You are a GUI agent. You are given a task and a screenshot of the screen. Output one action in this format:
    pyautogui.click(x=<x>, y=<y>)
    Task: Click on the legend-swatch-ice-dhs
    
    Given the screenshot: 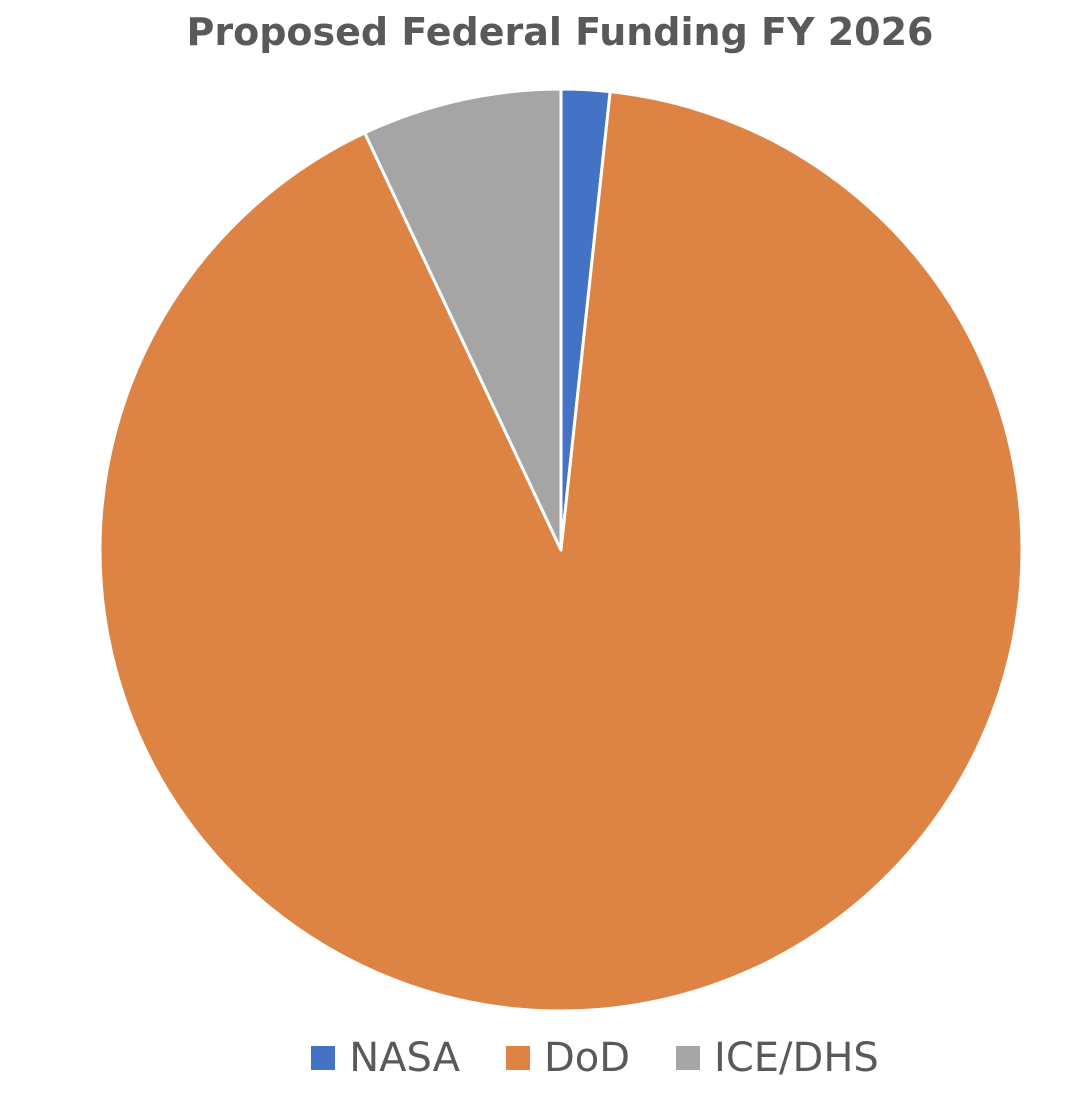 What is the action you would take?
    pyautogui.click(x=688, y=1058)
    